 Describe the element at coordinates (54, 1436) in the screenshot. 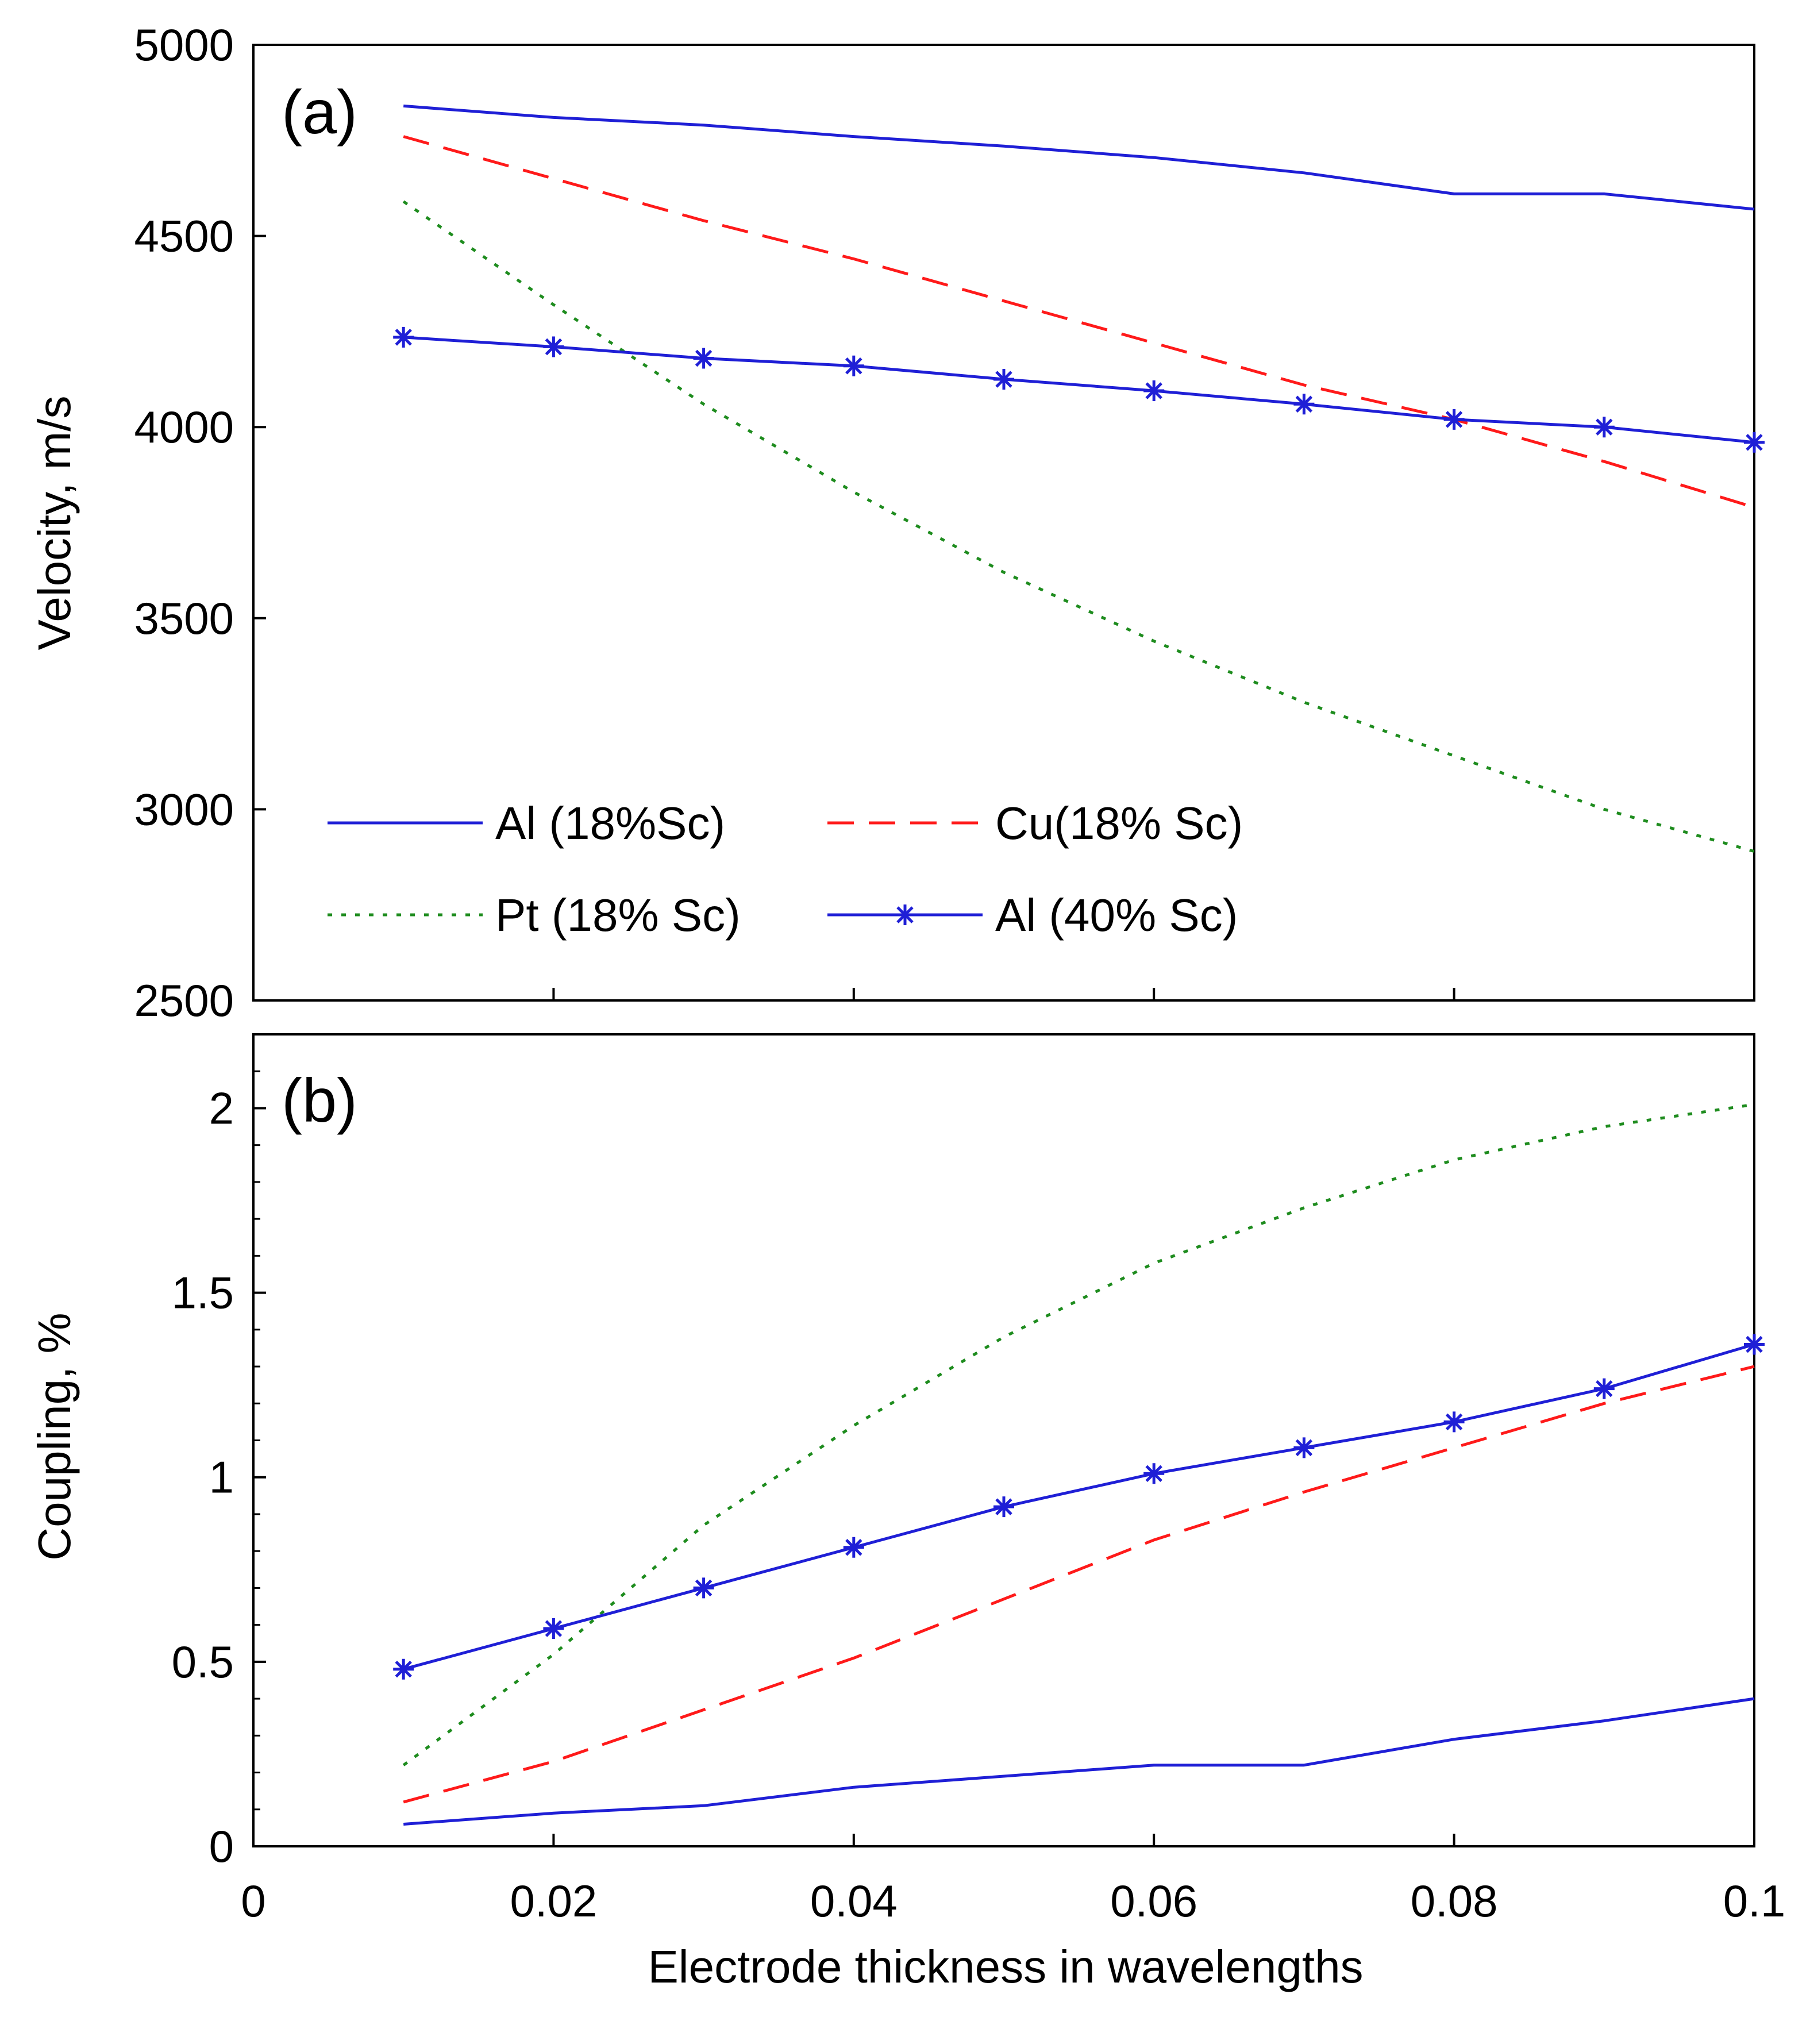

I see `panel-b-y-axis-title: Coupling, %` at that location.